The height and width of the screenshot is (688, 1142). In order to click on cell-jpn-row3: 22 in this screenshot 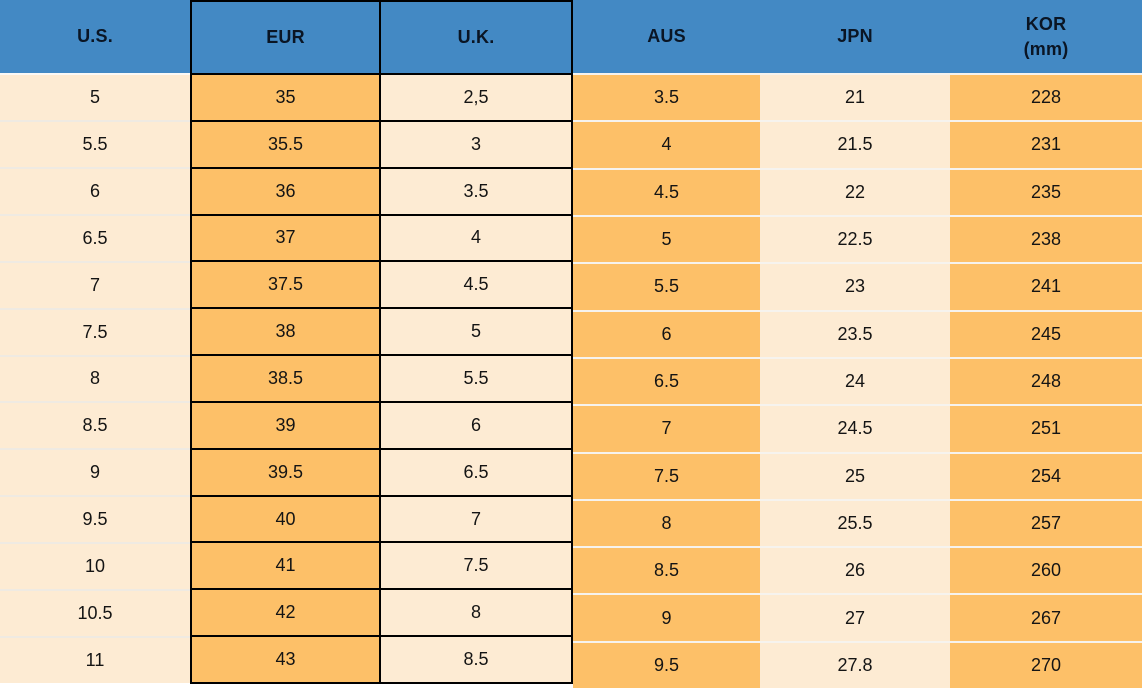, I will do `click(855, 191)`.